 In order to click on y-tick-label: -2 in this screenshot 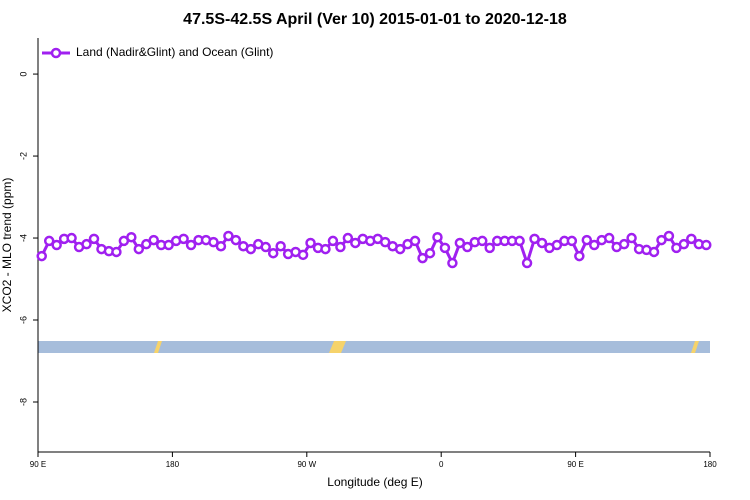, I will do `click(23, 156)`.